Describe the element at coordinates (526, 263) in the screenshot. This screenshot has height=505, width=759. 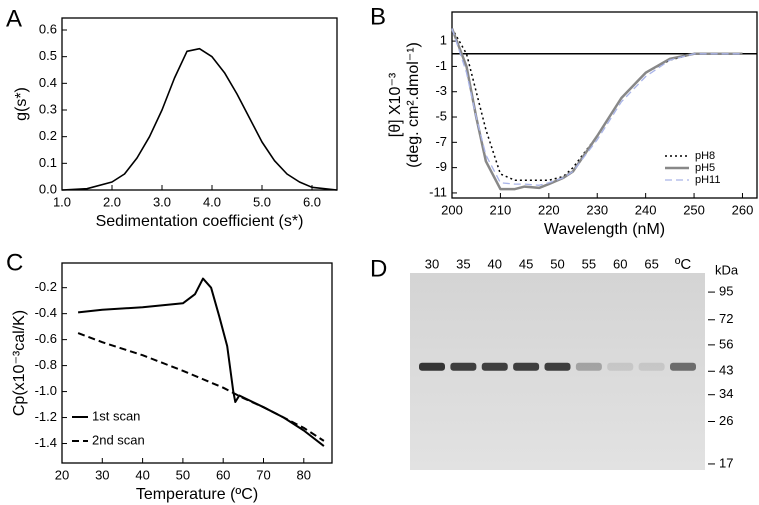
I see `lane-label: 45` at that location.